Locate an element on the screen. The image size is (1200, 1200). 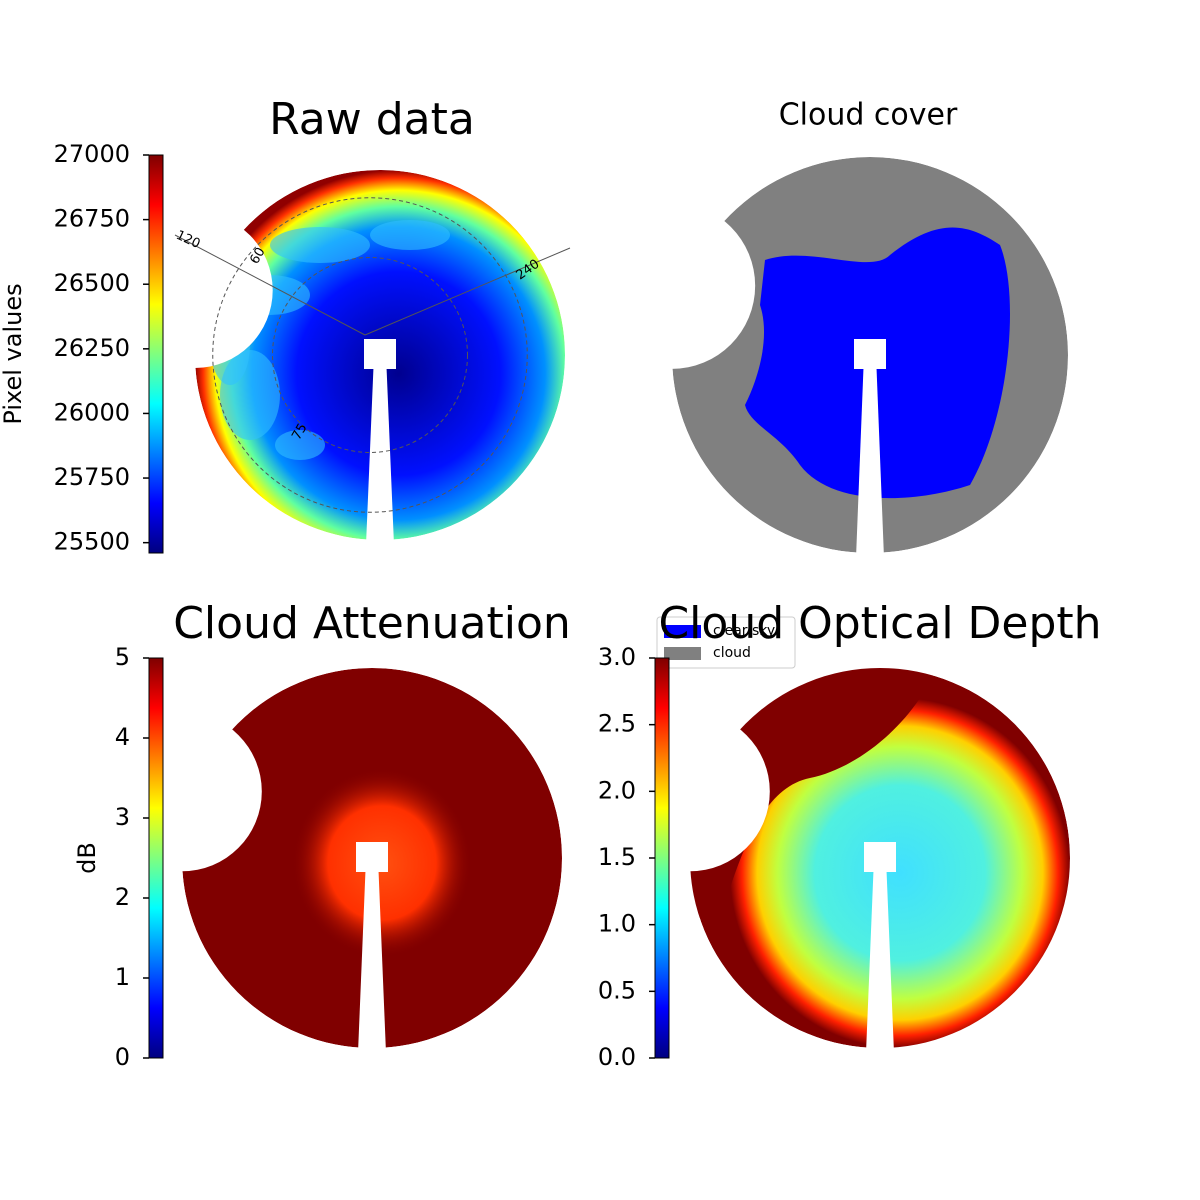
colorbar-tick-label: 2.5 is located at coordinates (617, 724).